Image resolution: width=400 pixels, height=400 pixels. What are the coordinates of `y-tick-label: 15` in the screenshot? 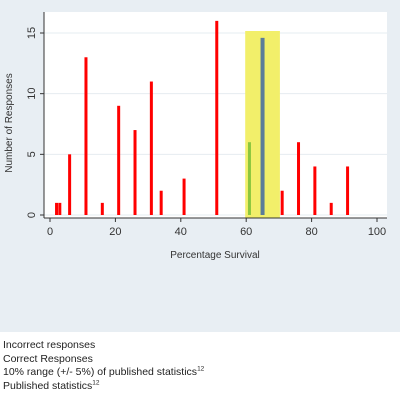 It's located at (32, 33).